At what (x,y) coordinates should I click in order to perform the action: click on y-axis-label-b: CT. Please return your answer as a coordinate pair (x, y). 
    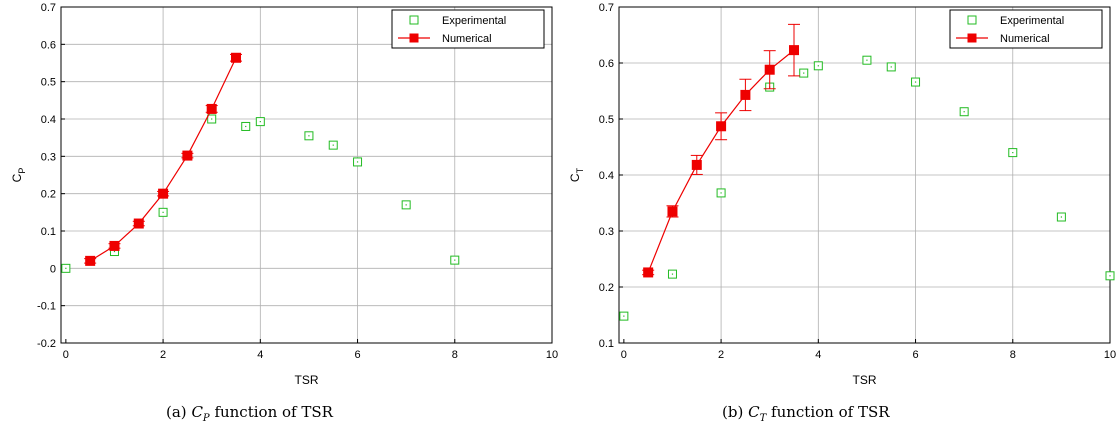
    Looking at the image, I should click on (576, 174).